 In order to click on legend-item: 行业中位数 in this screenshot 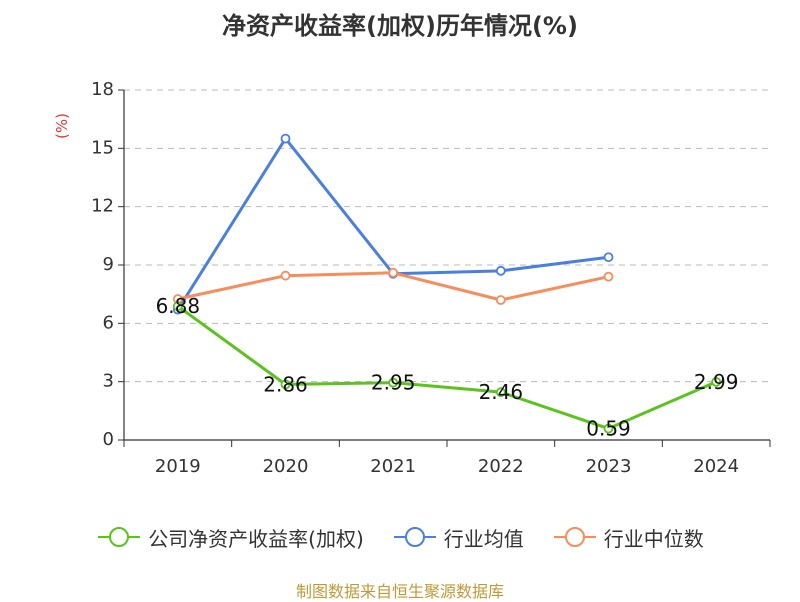, I will do `click(628, 537)`.